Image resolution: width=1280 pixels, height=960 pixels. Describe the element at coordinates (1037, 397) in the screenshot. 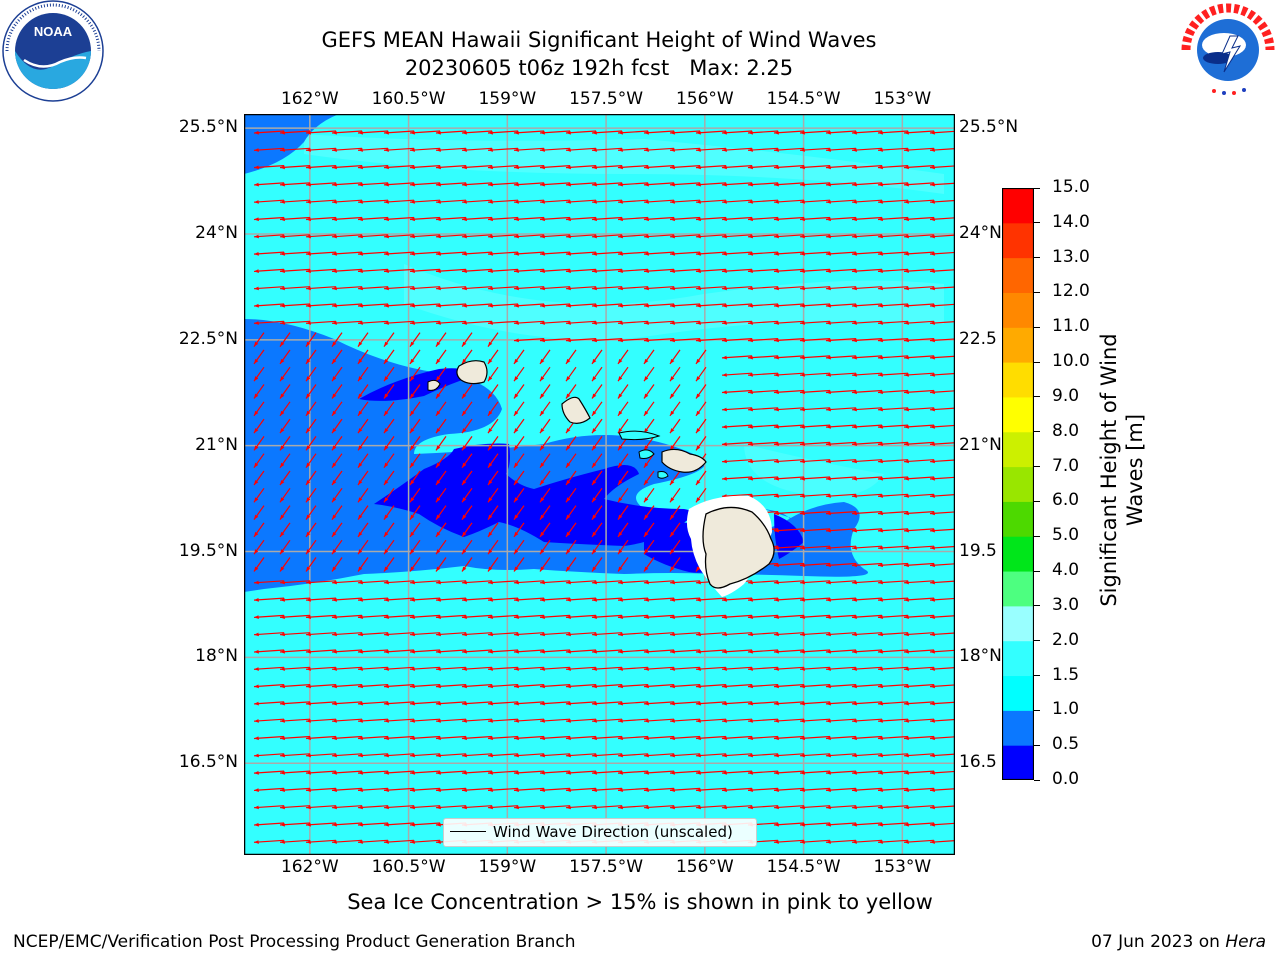

I see `colorbar-tick-mark` at that location.